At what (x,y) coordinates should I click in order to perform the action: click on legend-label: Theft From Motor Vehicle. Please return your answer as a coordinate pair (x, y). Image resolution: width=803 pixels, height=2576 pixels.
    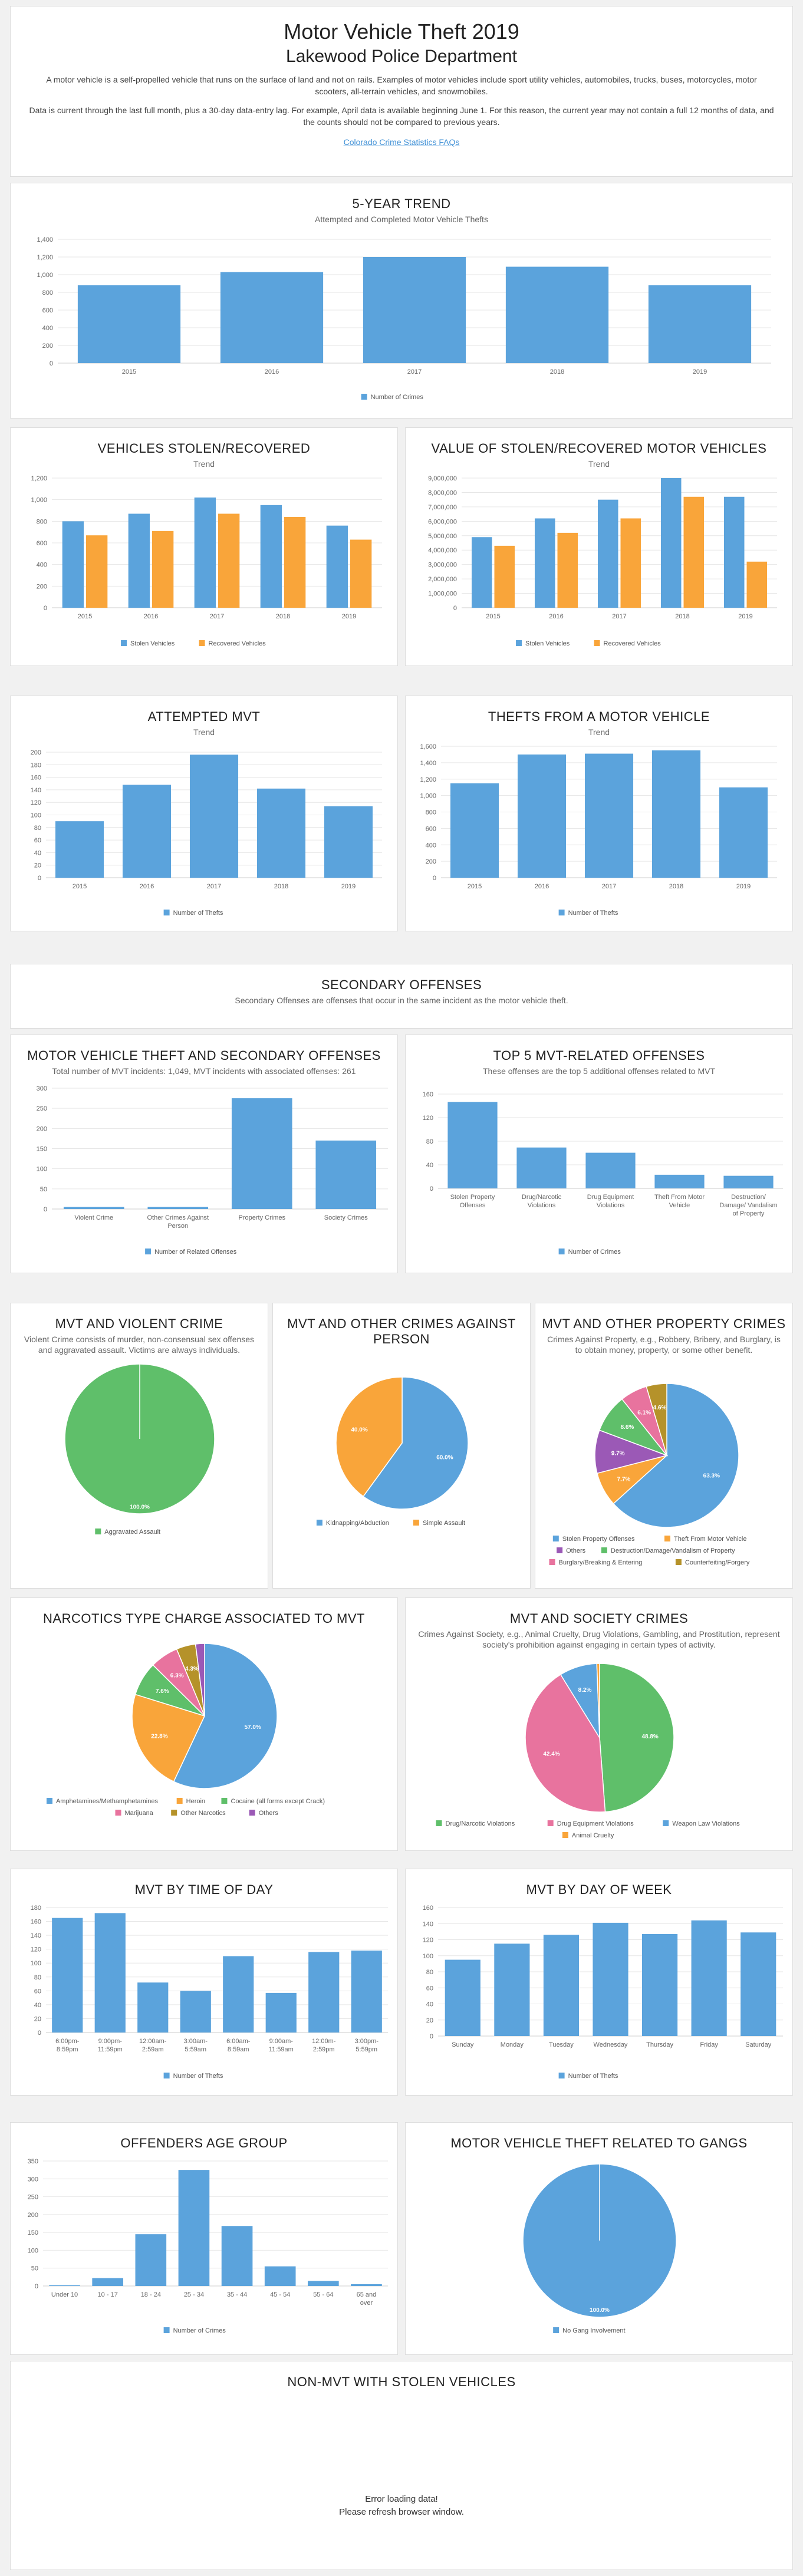
    Looking at the image, I should click on (710, 1539).